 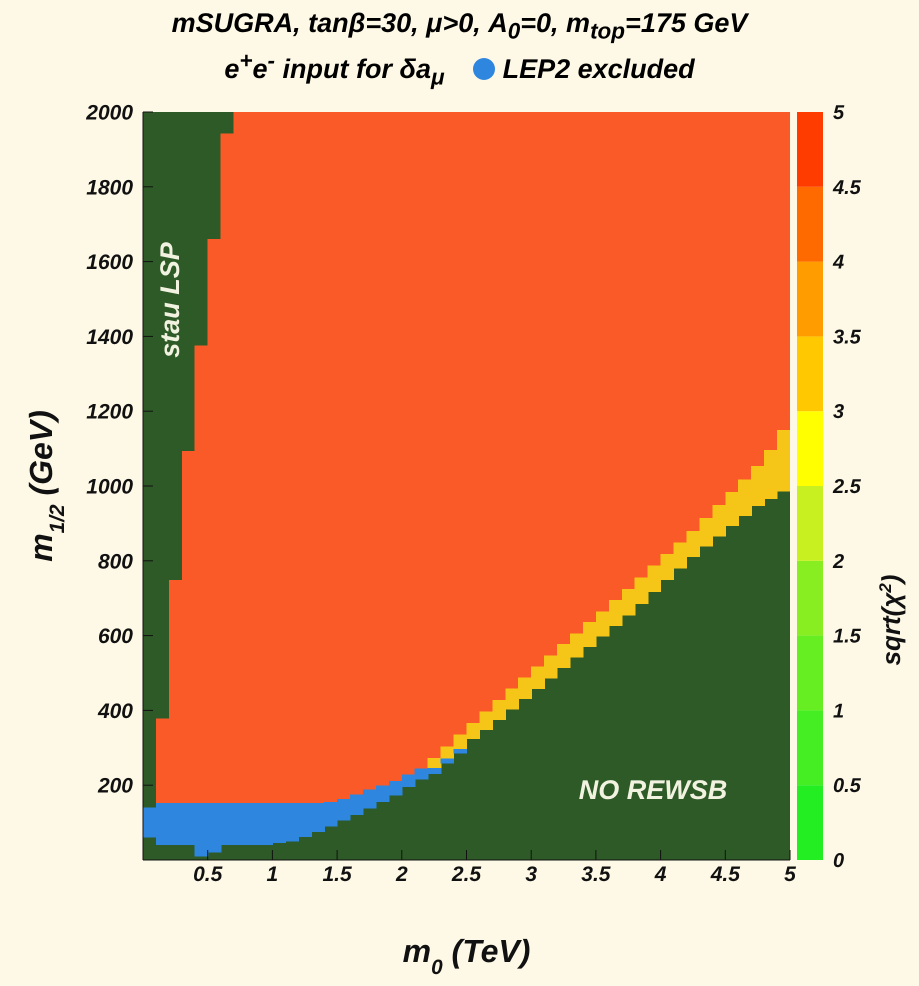 What do you see at coordinates (337, 874) in the screenshot?
I see `x-tick-label: 1.5` at bounding box center [337, 874].